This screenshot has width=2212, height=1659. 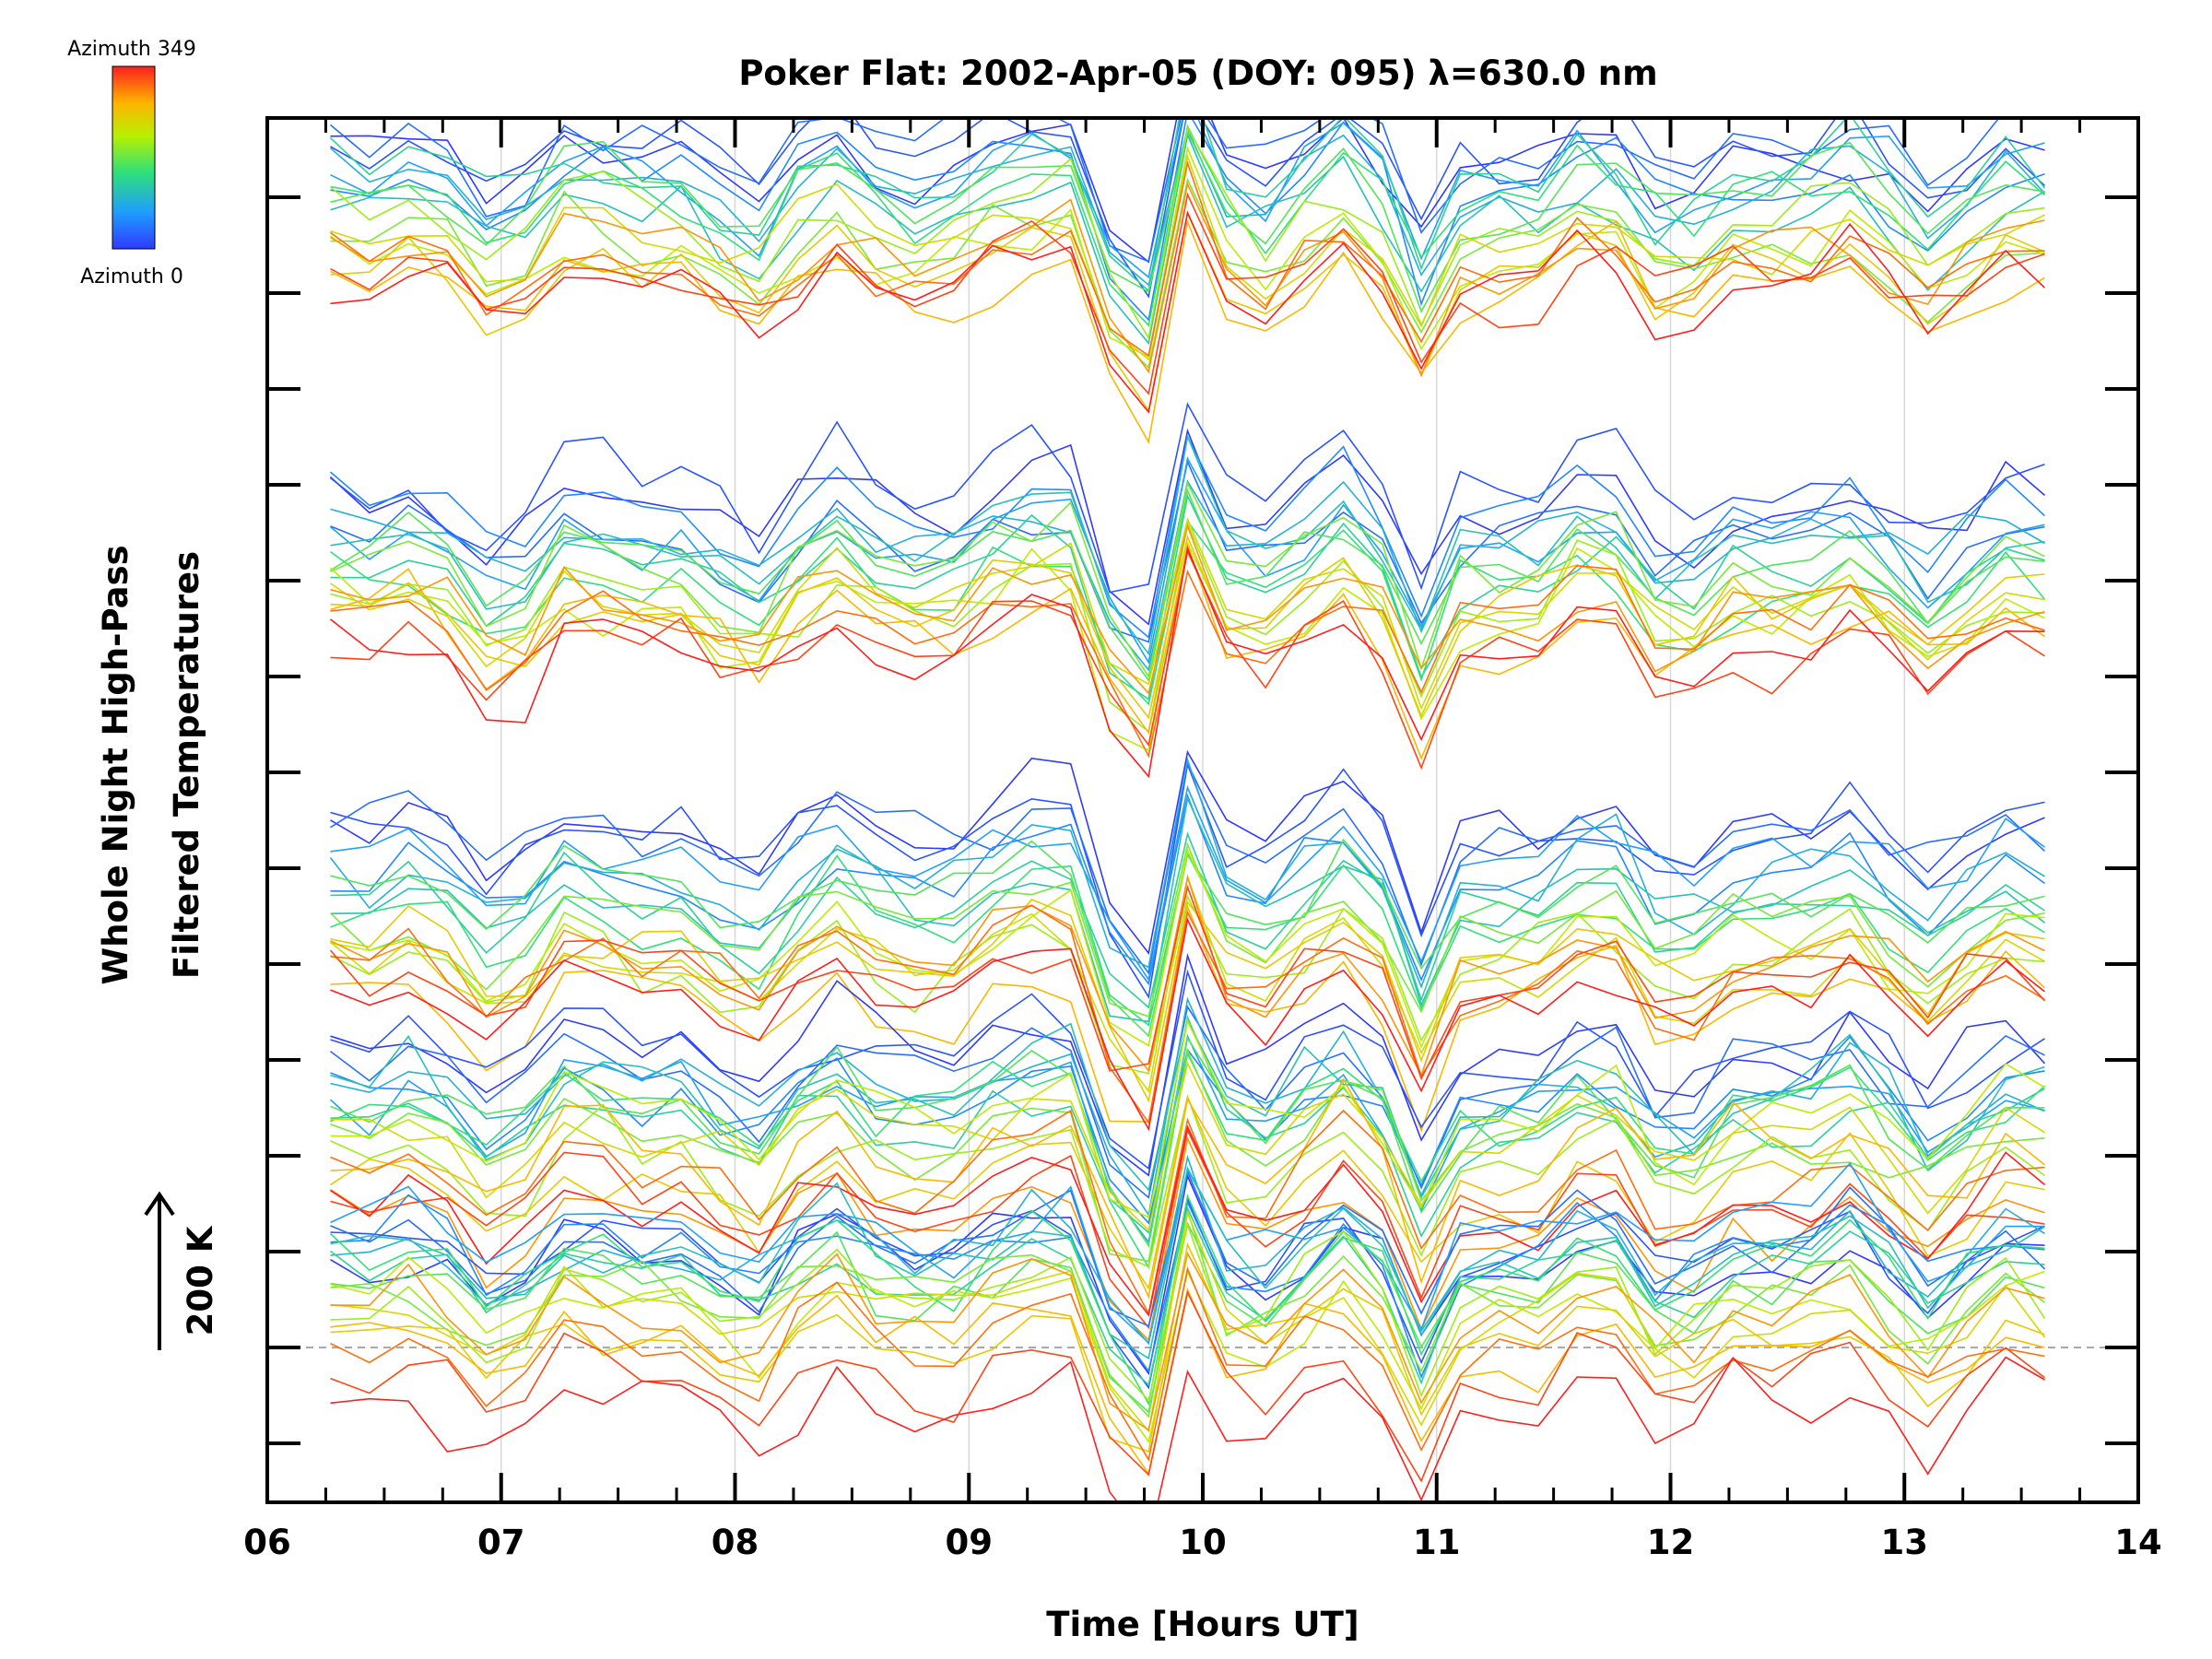 I want to click on x-tick-label: 06, so click(x=267, y=1542).